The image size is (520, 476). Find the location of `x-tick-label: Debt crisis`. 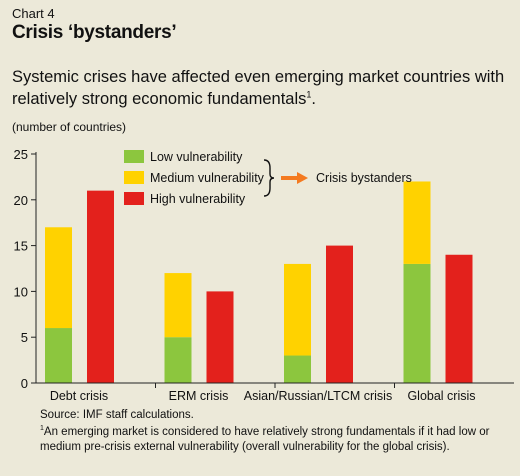

x-tick-label: Debt crisis is located at coordinates (79, 396).